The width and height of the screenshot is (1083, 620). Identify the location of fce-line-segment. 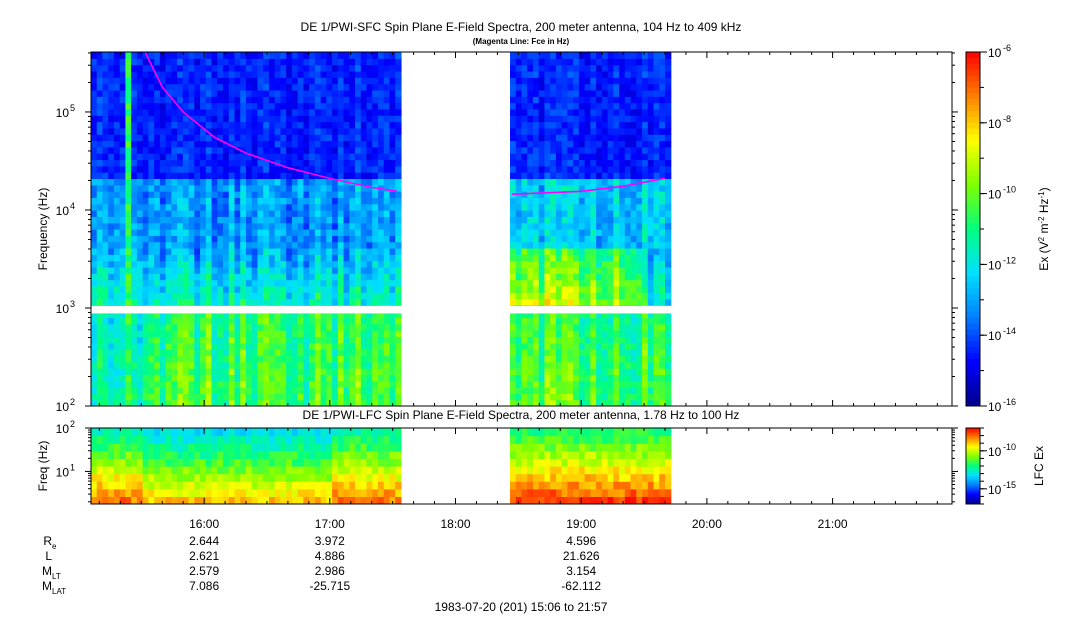
(271, 122).